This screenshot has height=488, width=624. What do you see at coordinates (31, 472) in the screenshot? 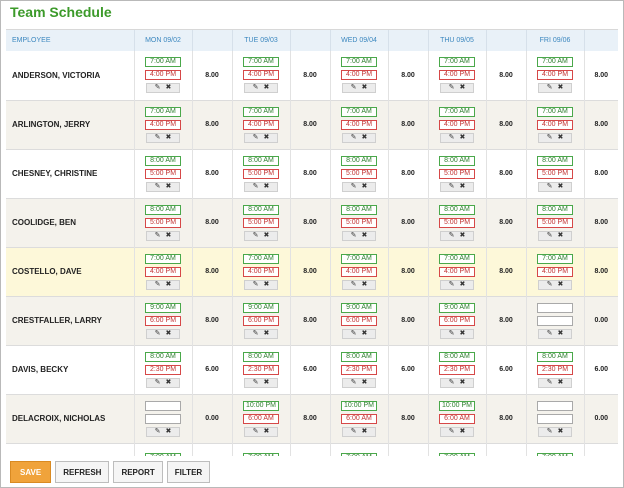
I see `save-button: SAVE` at bounding box center [31, 472].